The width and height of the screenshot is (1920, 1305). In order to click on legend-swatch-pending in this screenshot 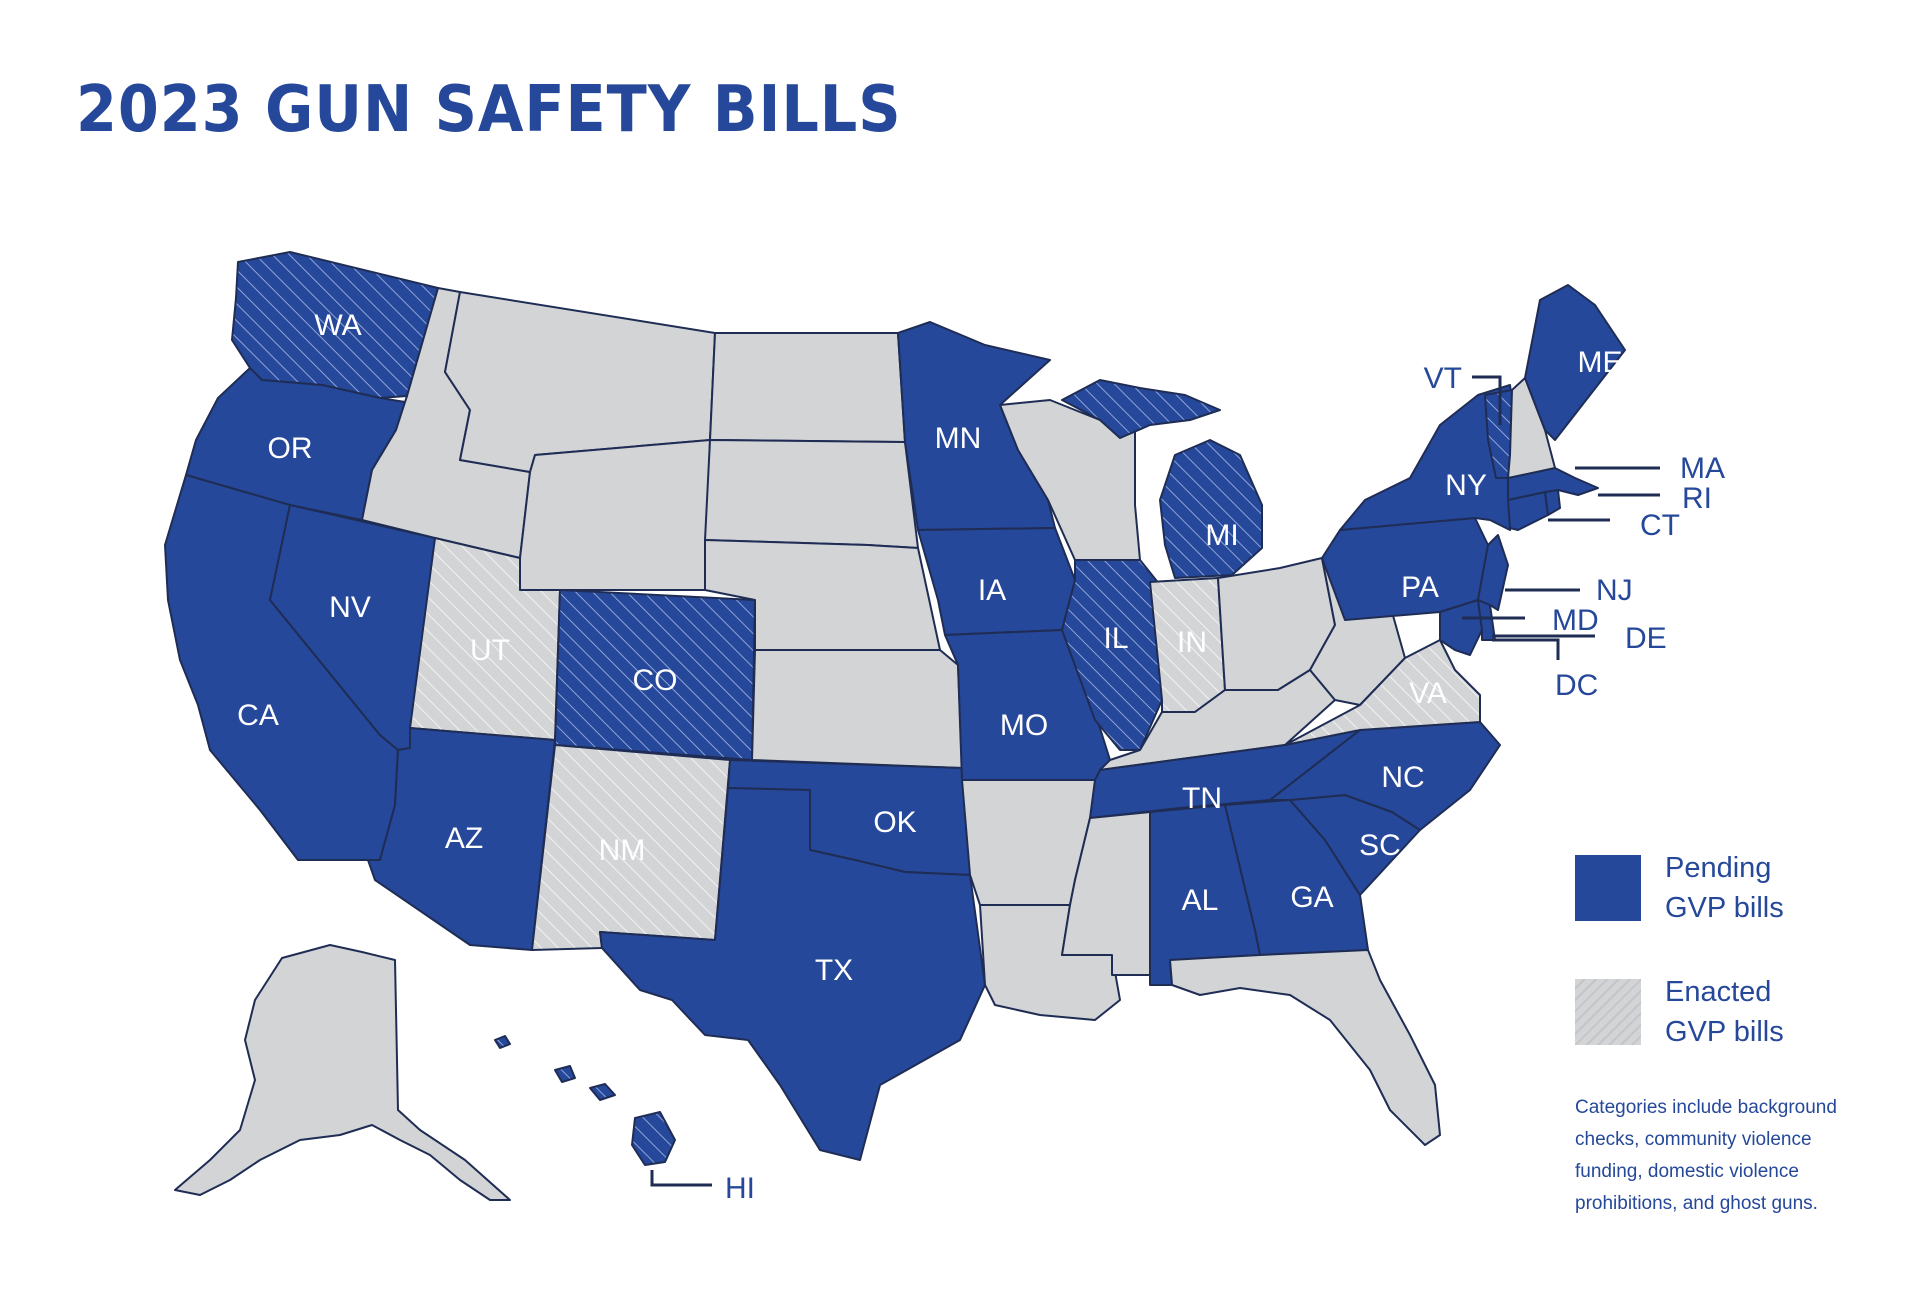, I will do `click(1608, 888)`.